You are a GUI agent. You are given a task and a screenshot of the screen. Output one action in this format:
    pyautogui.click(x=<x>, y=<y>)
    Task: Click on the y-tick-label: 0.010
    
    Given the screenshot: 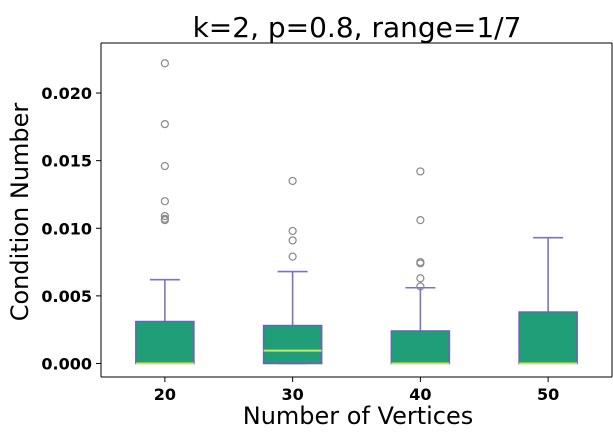 What is the action you would take?
    pyautogui.click(x=66, y=228)
    